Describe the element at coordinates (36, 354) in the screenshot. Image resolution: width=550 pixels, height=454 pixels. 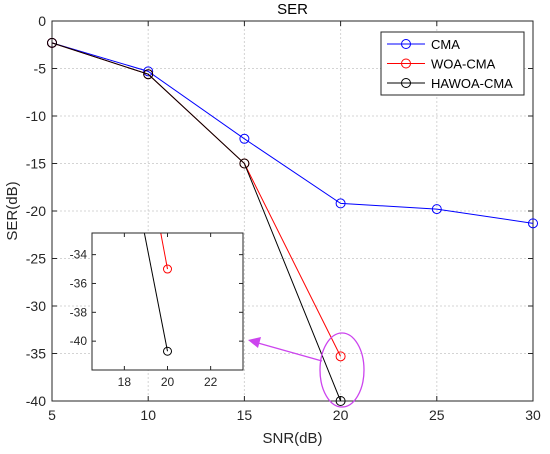
I see `y-tick-label: -35` at that location.